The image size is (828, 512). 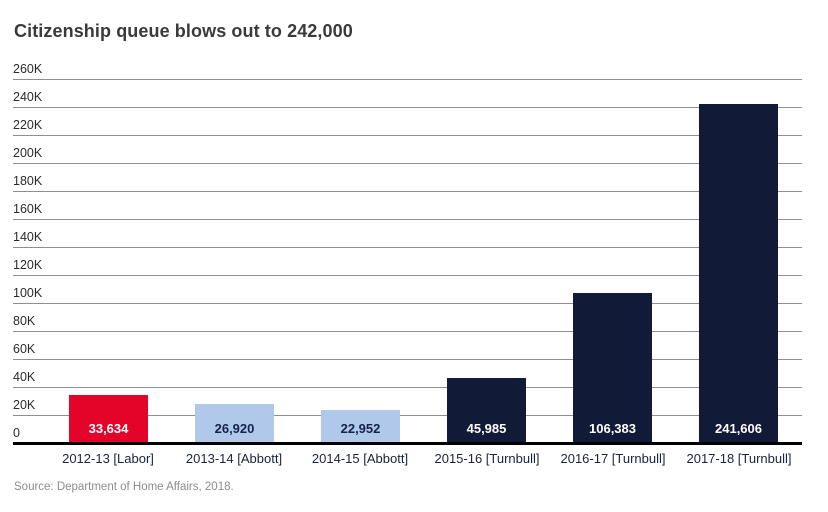 I want to click on y-axis-tick-label: 80K, so click(x=24, y=321).